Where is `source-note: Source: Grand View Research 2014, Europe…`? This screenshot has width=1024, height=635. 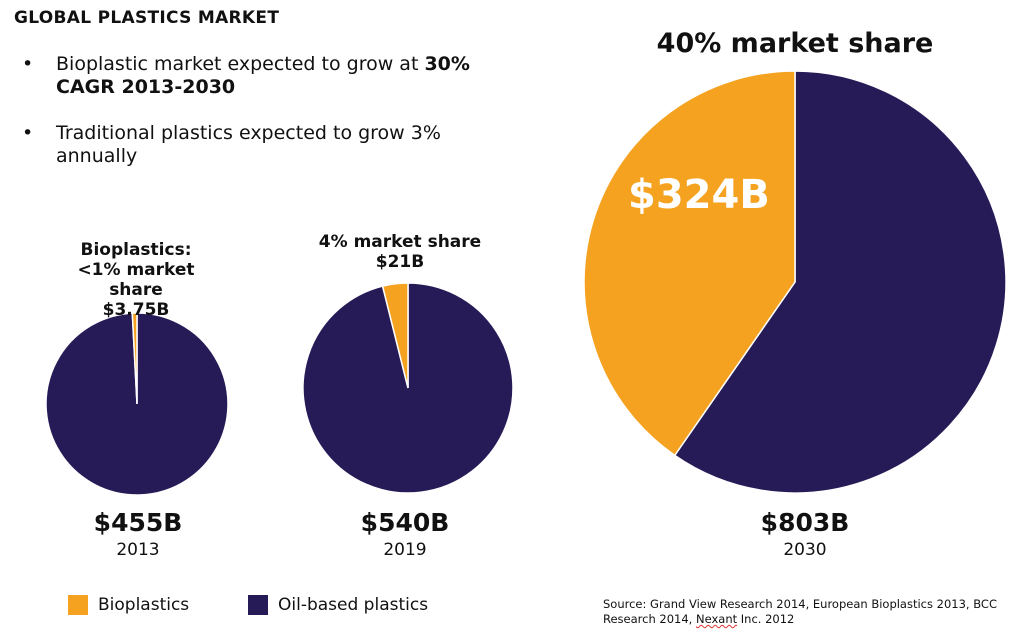
source-note: Source: Grand View Research 2014, Europe… is located at coordinates (800, 611).